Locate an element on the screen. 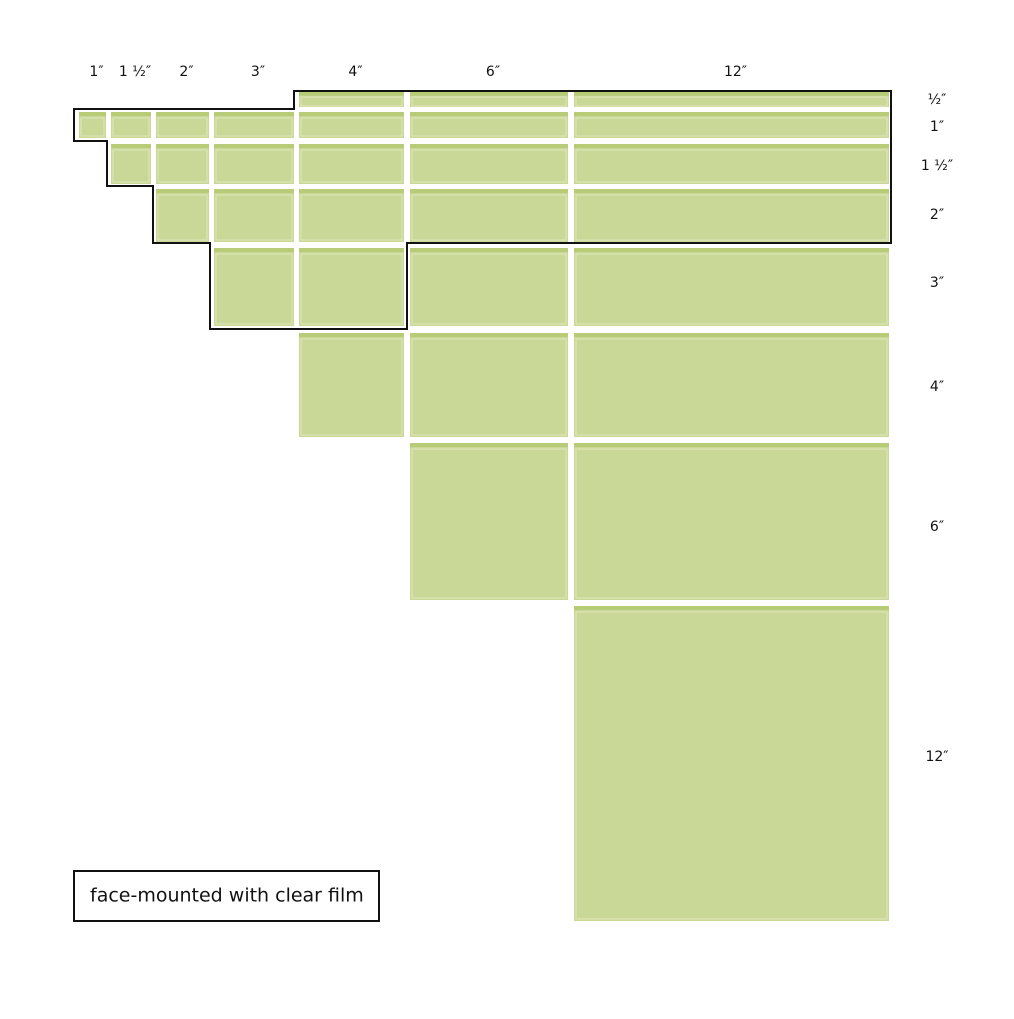 Image resolution: width=1014 pixels, height=1019 pixels. column-label: 1″ is located at coordinates (96, 72).